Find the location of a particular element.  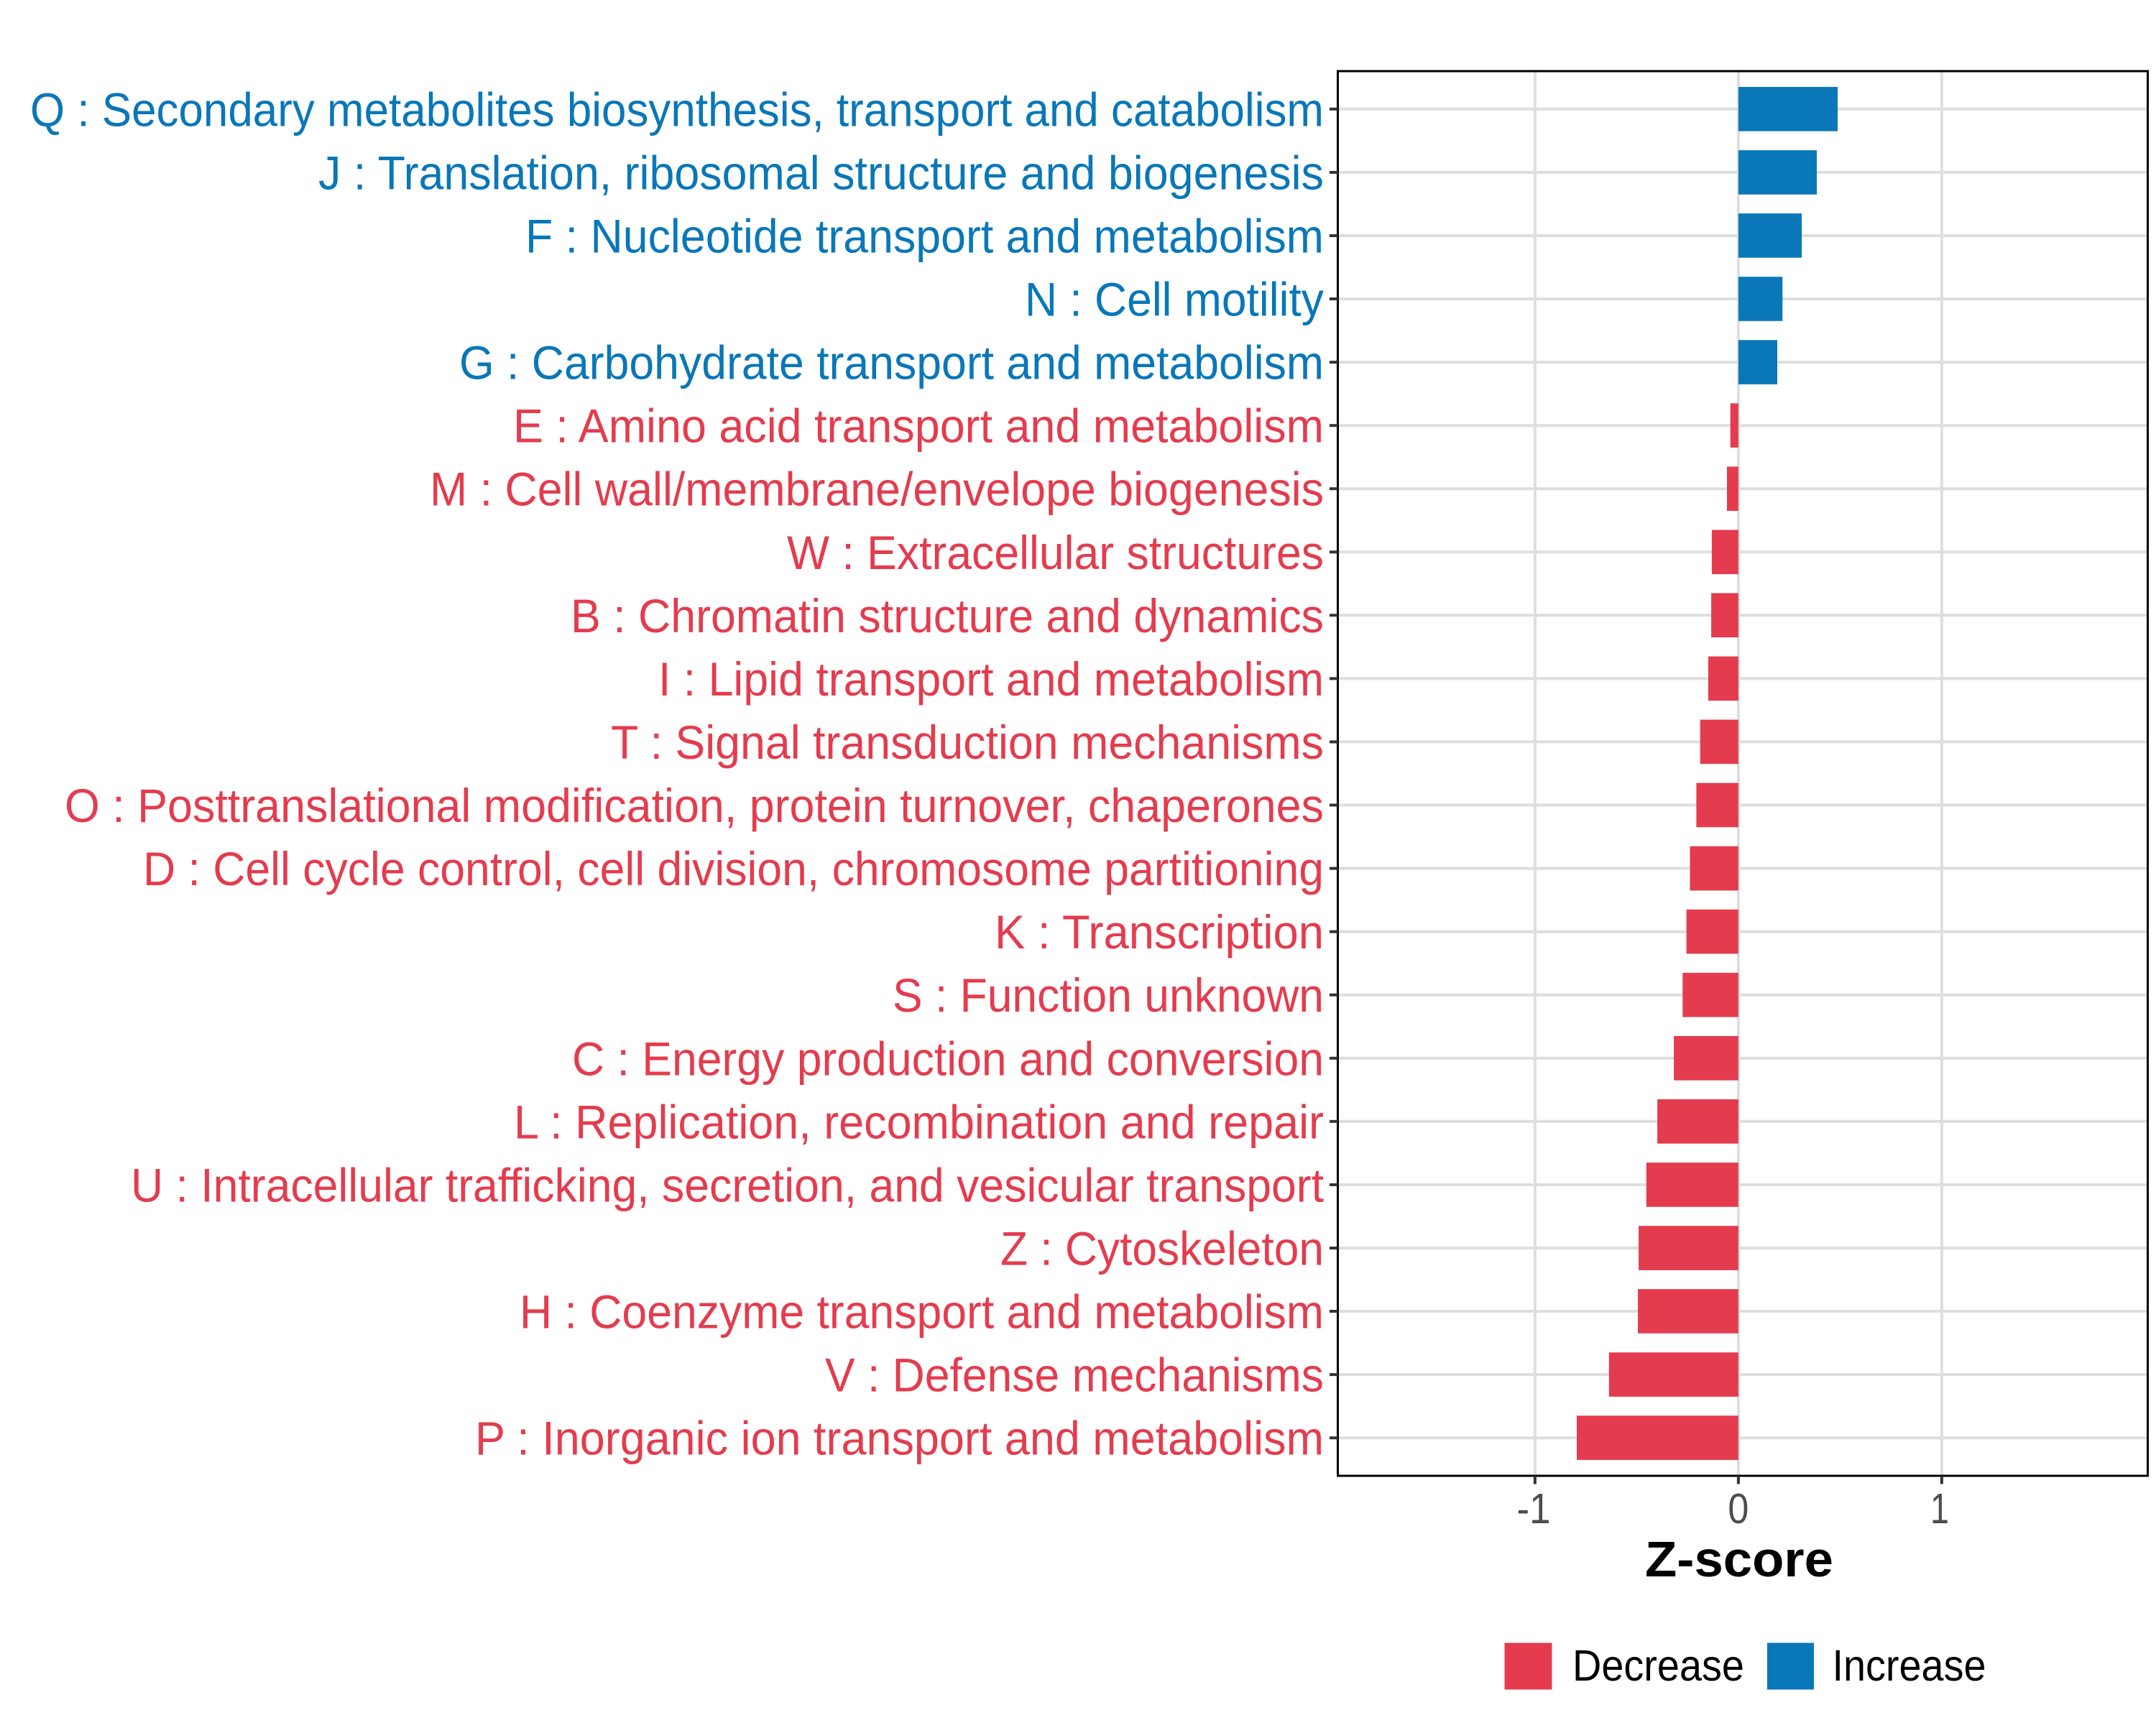

svg-text: W : Extracellular structures is located at coordinates (1055, 552).